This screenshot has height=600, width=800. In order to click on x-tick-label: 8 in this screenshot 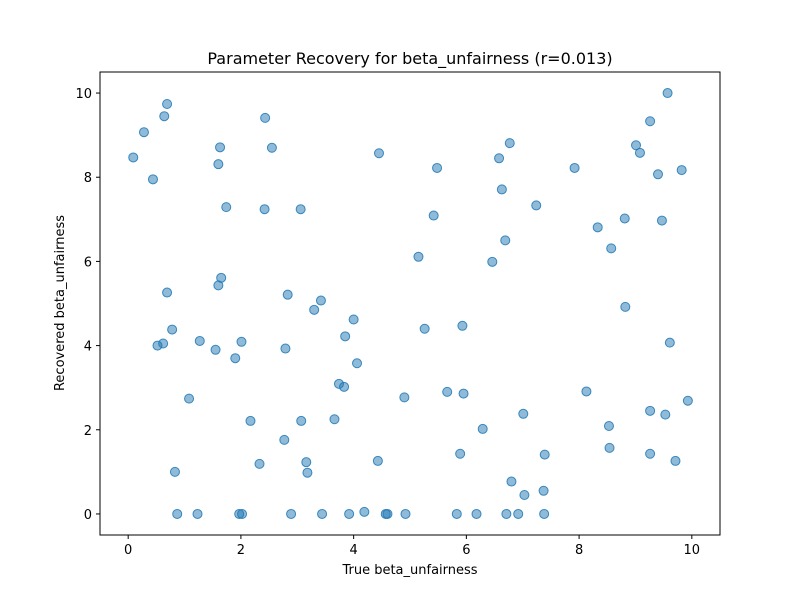, I will do `click(579, 550)`.